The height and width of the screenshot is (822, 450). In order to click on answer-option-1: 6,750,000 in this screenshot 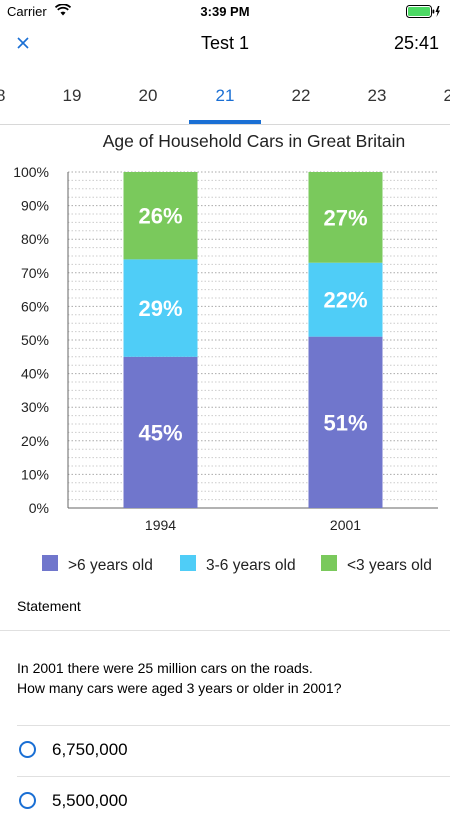, I will do `click(227, 751)`.